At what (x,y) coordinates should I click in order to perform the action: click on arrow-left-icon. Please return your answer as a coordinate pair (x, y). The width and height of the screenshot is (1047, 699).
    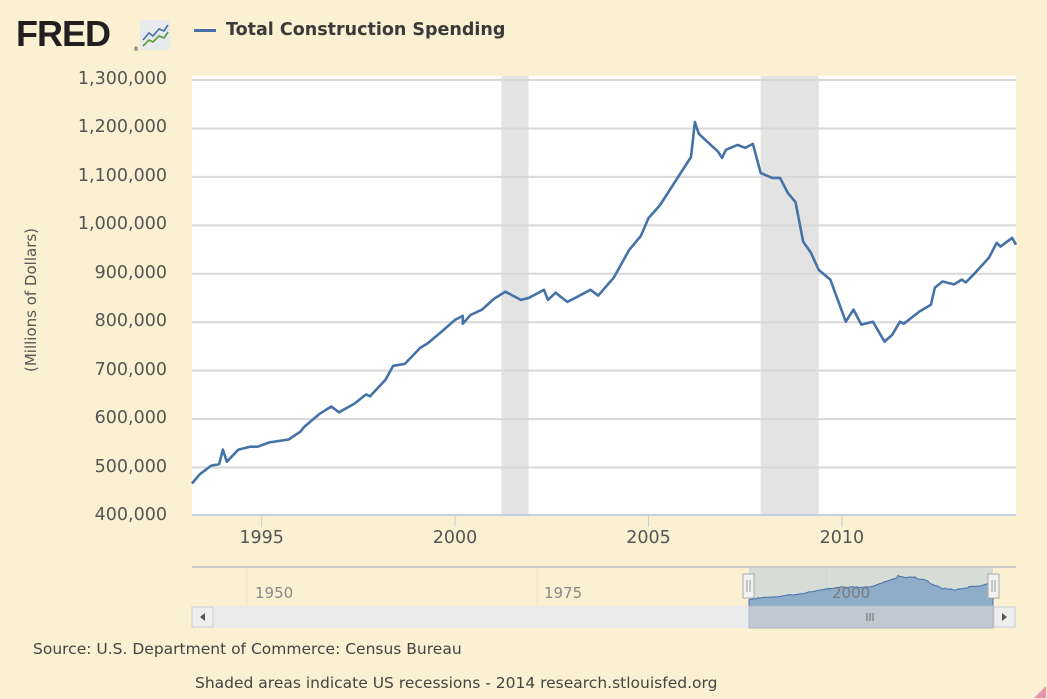
    Looking at the image, I should click on (202, 617).